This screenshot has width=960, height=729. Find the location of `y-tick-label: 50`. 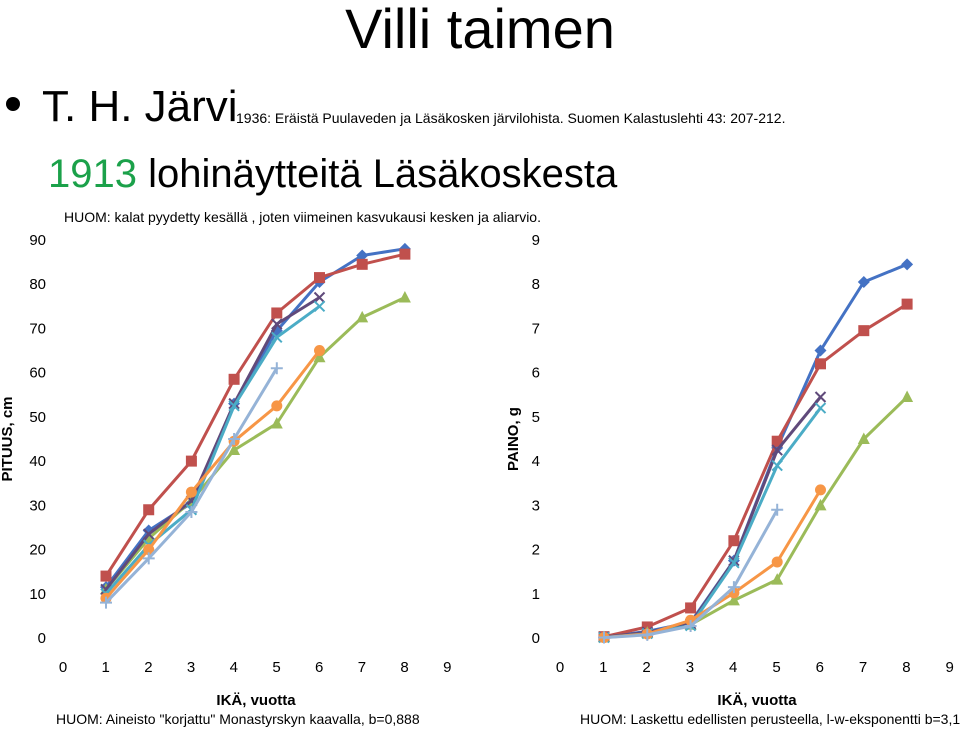

y-tick-label: 50 is located at coordinates (37, 417).